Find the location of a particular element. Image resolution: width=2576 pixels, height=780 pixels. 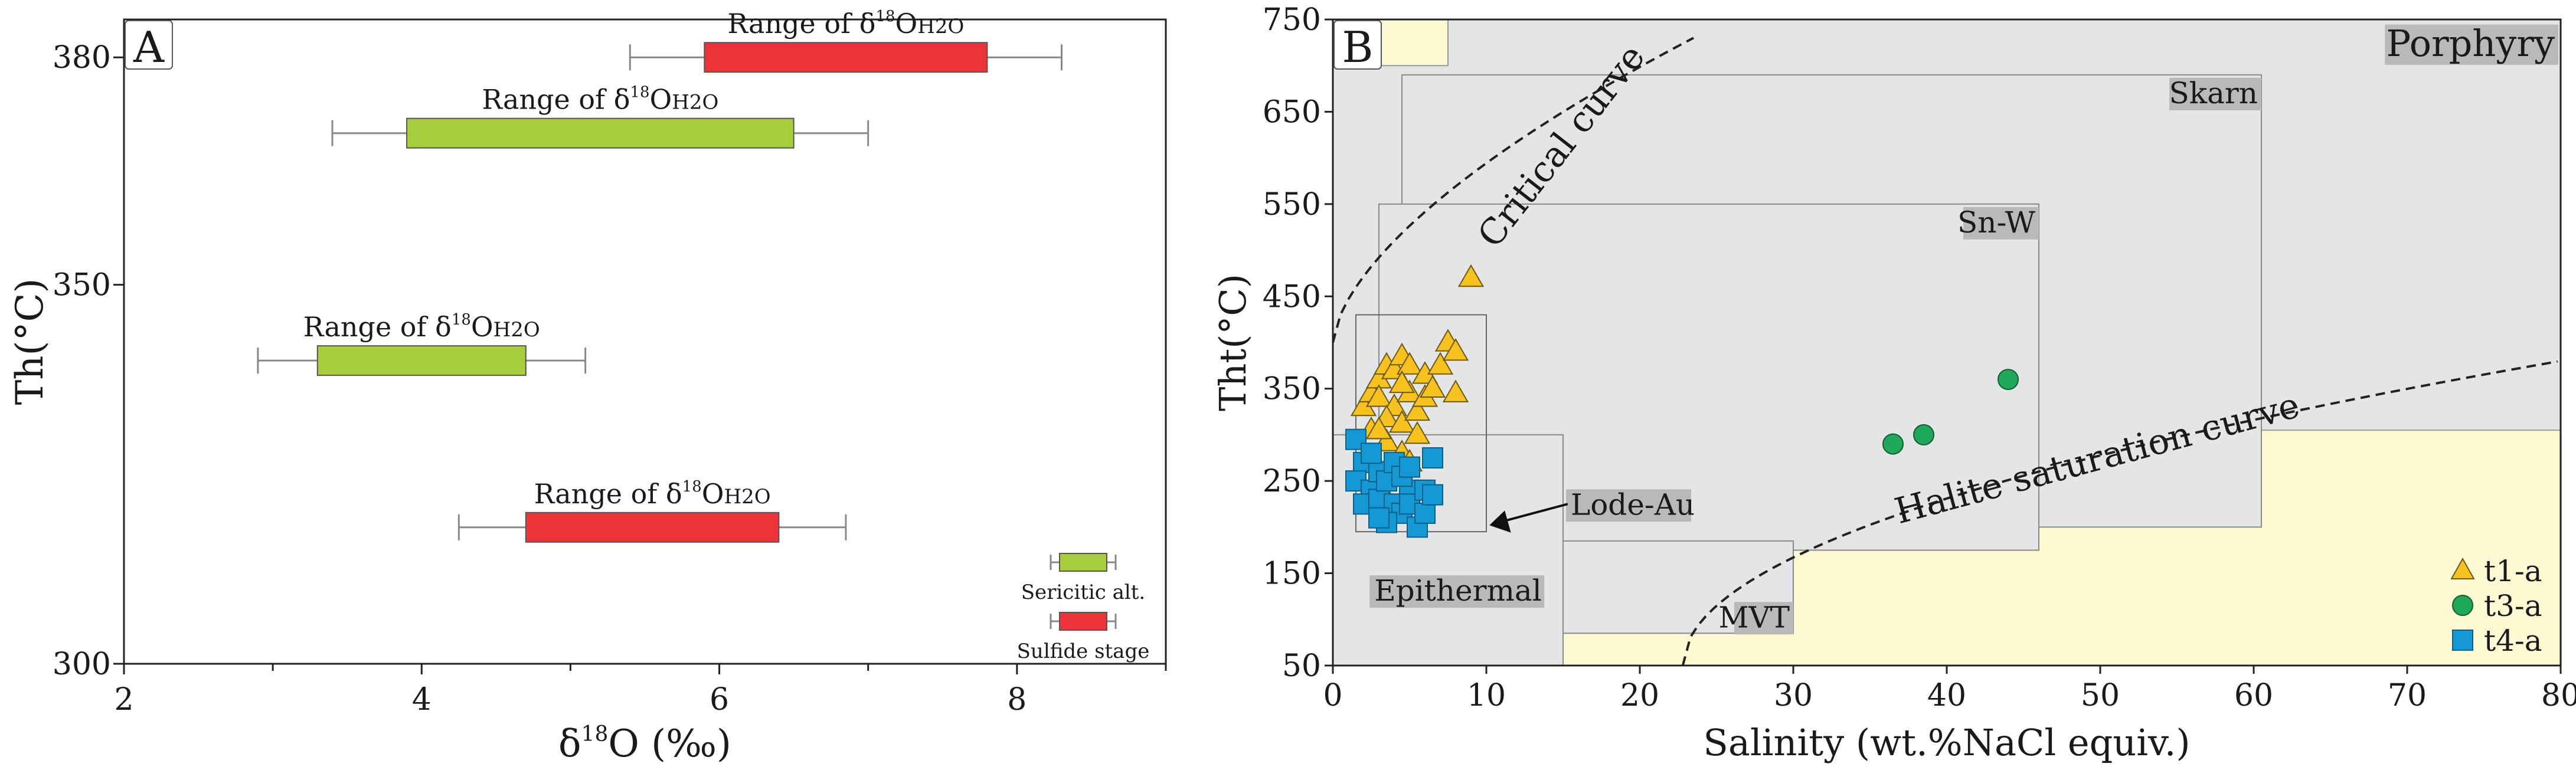

x-tick-label: 30 is located at coordinates (1793, 695).